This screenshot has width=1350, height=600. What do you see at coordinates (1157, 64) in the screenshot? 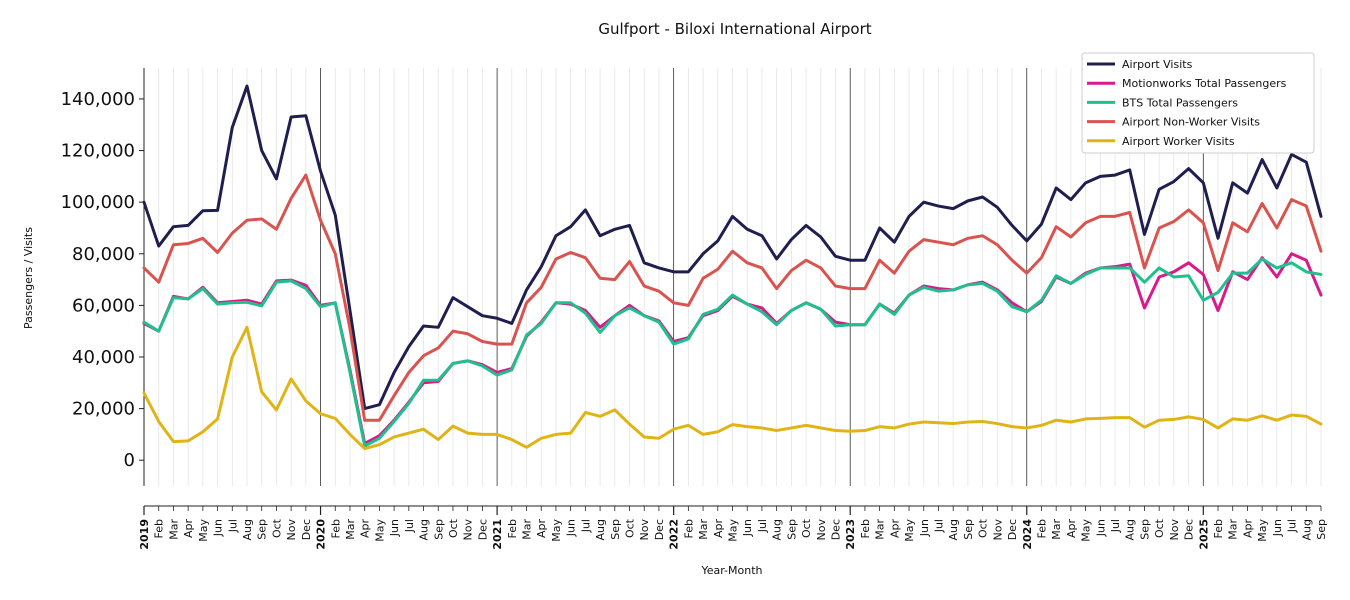
I see `legend-entry: Airport Visits` at bounding box center [1157, 64].